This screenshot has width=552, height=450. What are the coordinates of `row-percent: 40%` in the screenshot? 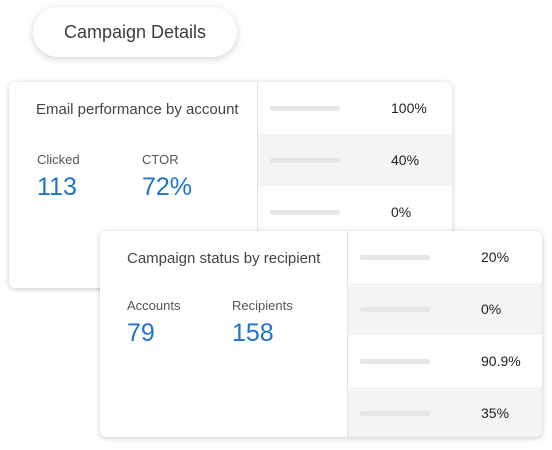 It's located at (405, 160).